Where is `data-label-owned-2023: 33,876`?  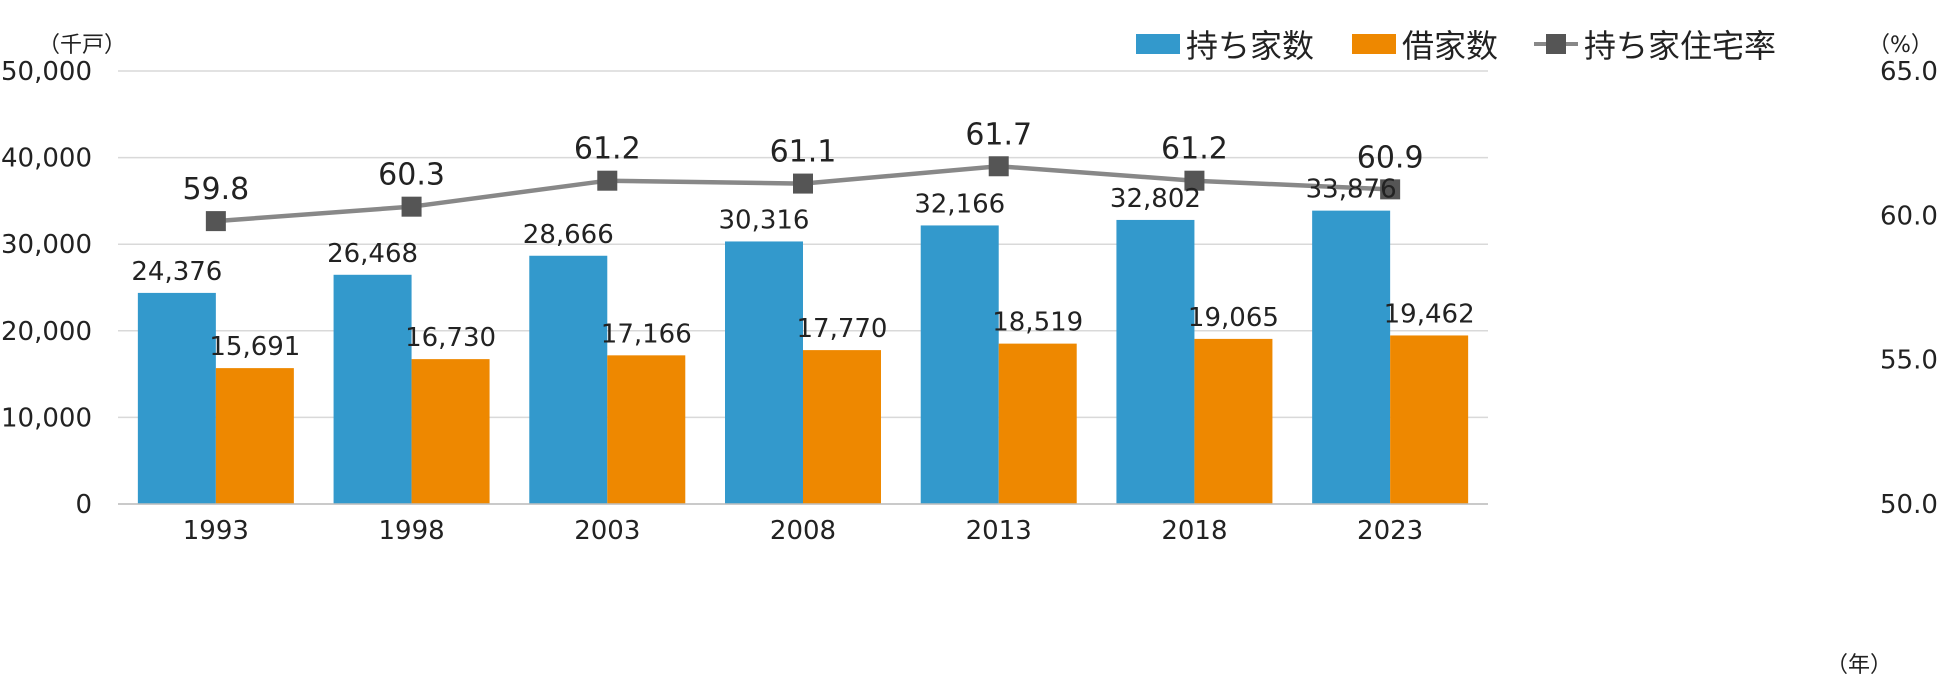
data-label-owned-2023: 33,876 is located at coordinates (1351, 190).